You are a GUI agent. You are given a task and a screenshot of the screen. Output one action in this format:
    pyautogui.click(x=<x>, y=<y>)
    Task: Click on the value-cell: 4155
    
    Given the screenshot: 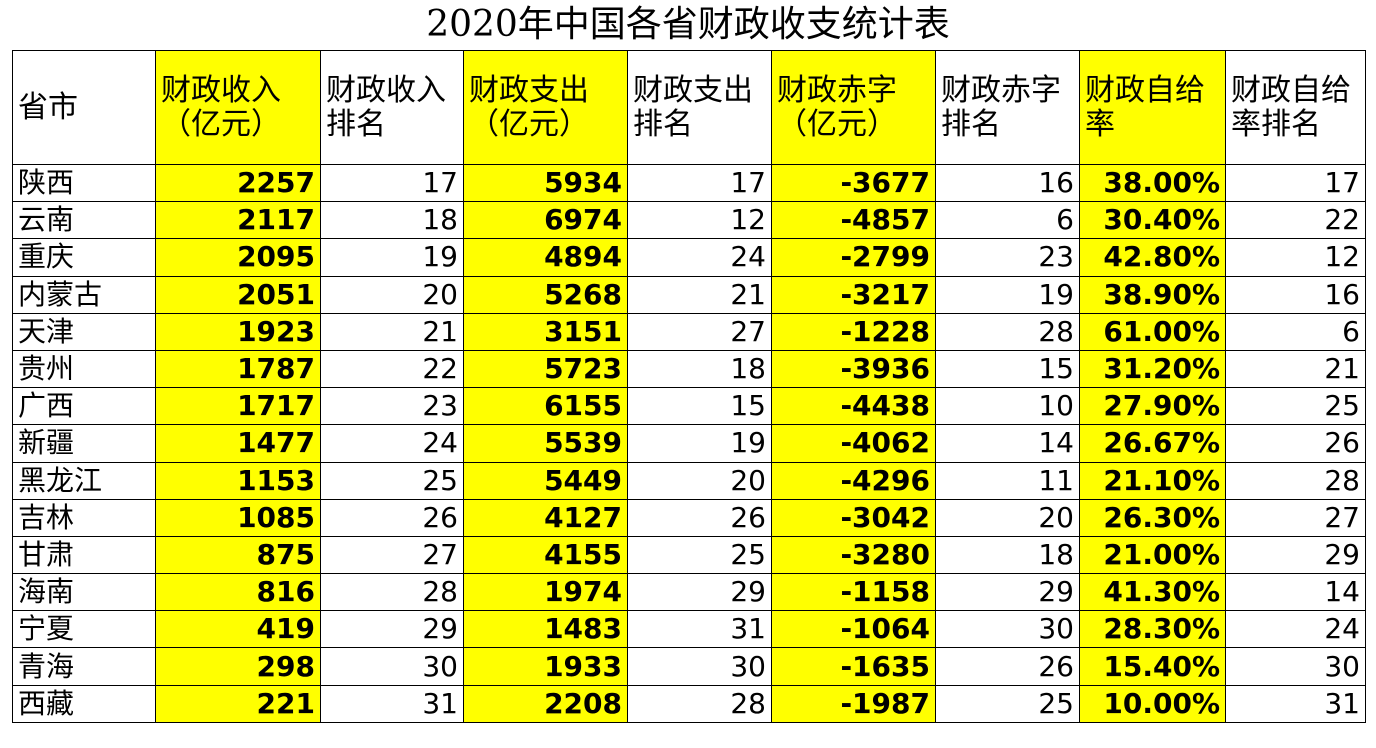 What is the action you would take?
    pyautogui.click(x=545, y=555)
    